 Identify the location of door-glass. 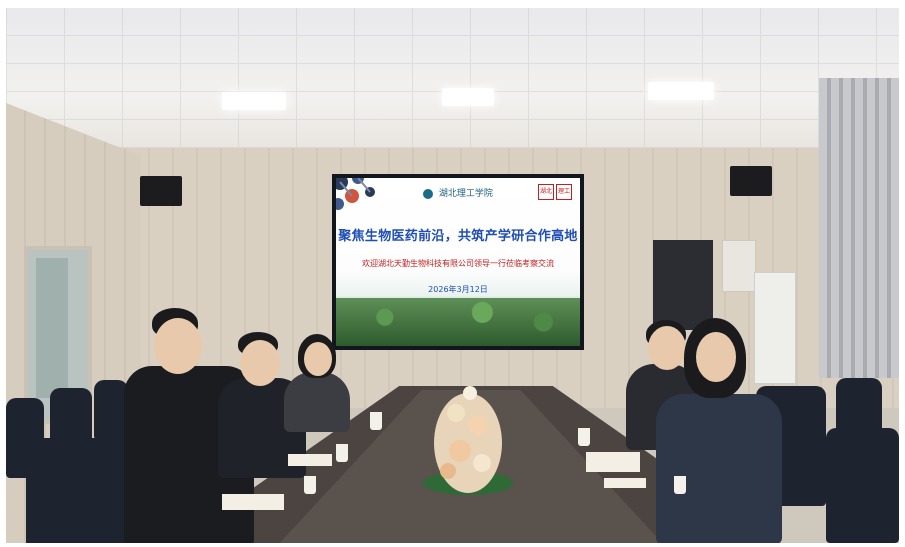
(52, 328).